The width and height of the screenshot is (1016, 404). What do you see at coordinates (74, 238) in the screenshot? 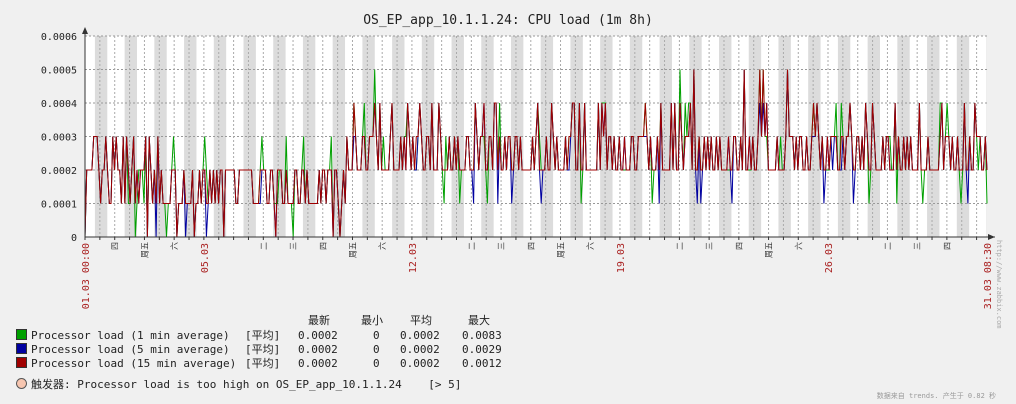
I see `y-tick-label: 0` at bounding box center [74, 238].